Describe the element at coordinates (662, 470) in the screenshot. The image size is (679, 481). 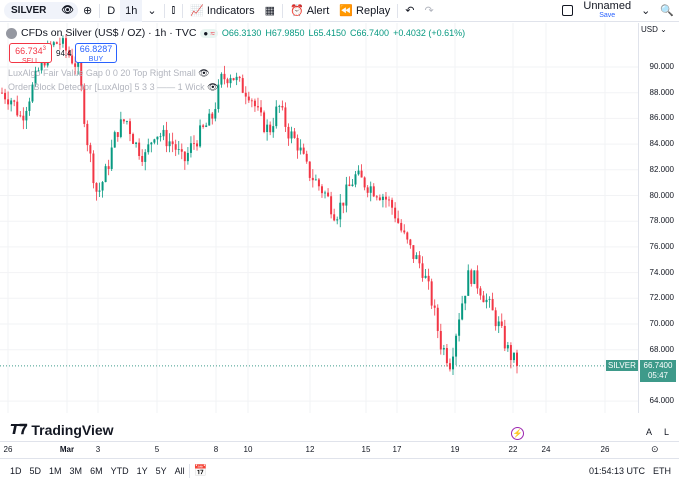
I see `session-toggle: ETH` at that location.